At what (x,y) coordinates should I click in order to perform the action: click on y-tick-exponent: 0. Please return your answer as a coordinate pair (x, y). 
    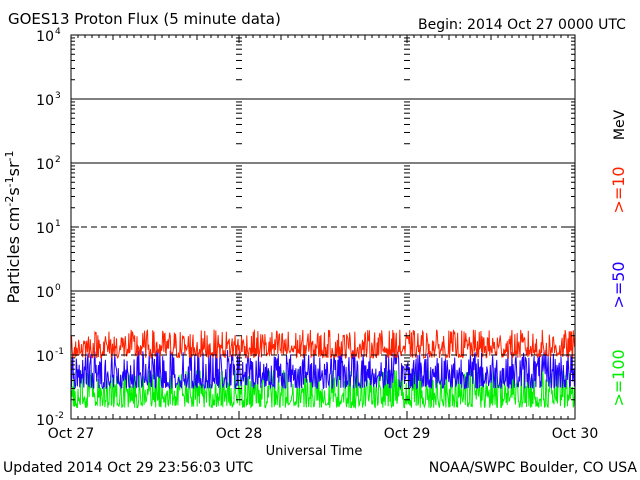
    Looking at the image, I should click on (58, 288).